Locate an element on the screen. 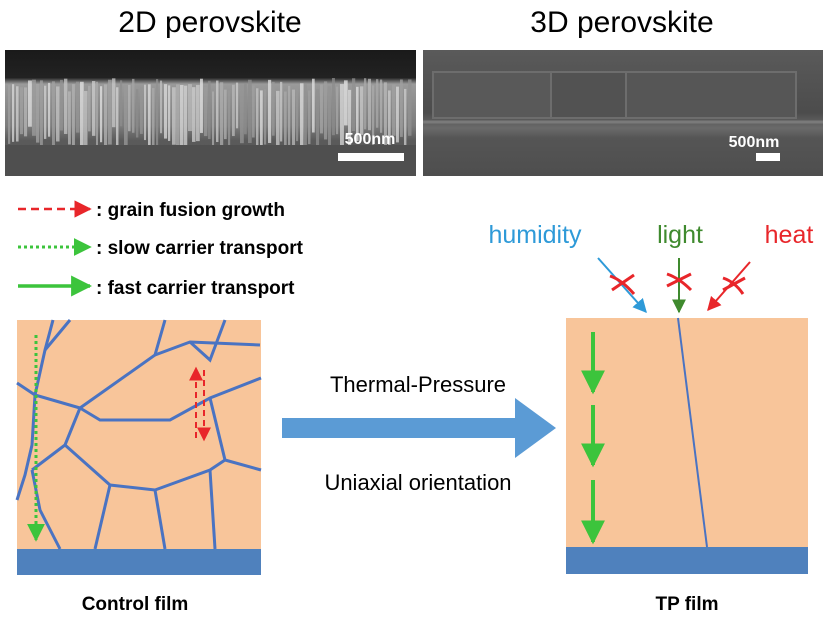  humidity-arrow is located at coordinates (622, 285).